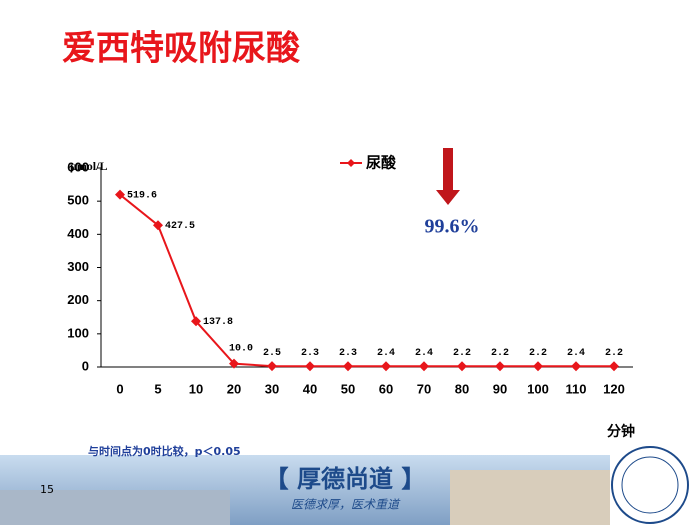 The width and height of the screenshot is (700, 529). I want to click on x-axis-label: 分钟, so click(621, 431).